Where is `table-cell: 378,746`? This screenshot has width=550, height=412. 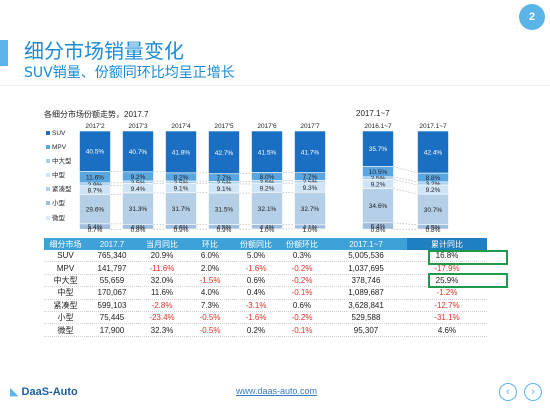
table-cell: 378,746 is located at coordinates (366, 281).